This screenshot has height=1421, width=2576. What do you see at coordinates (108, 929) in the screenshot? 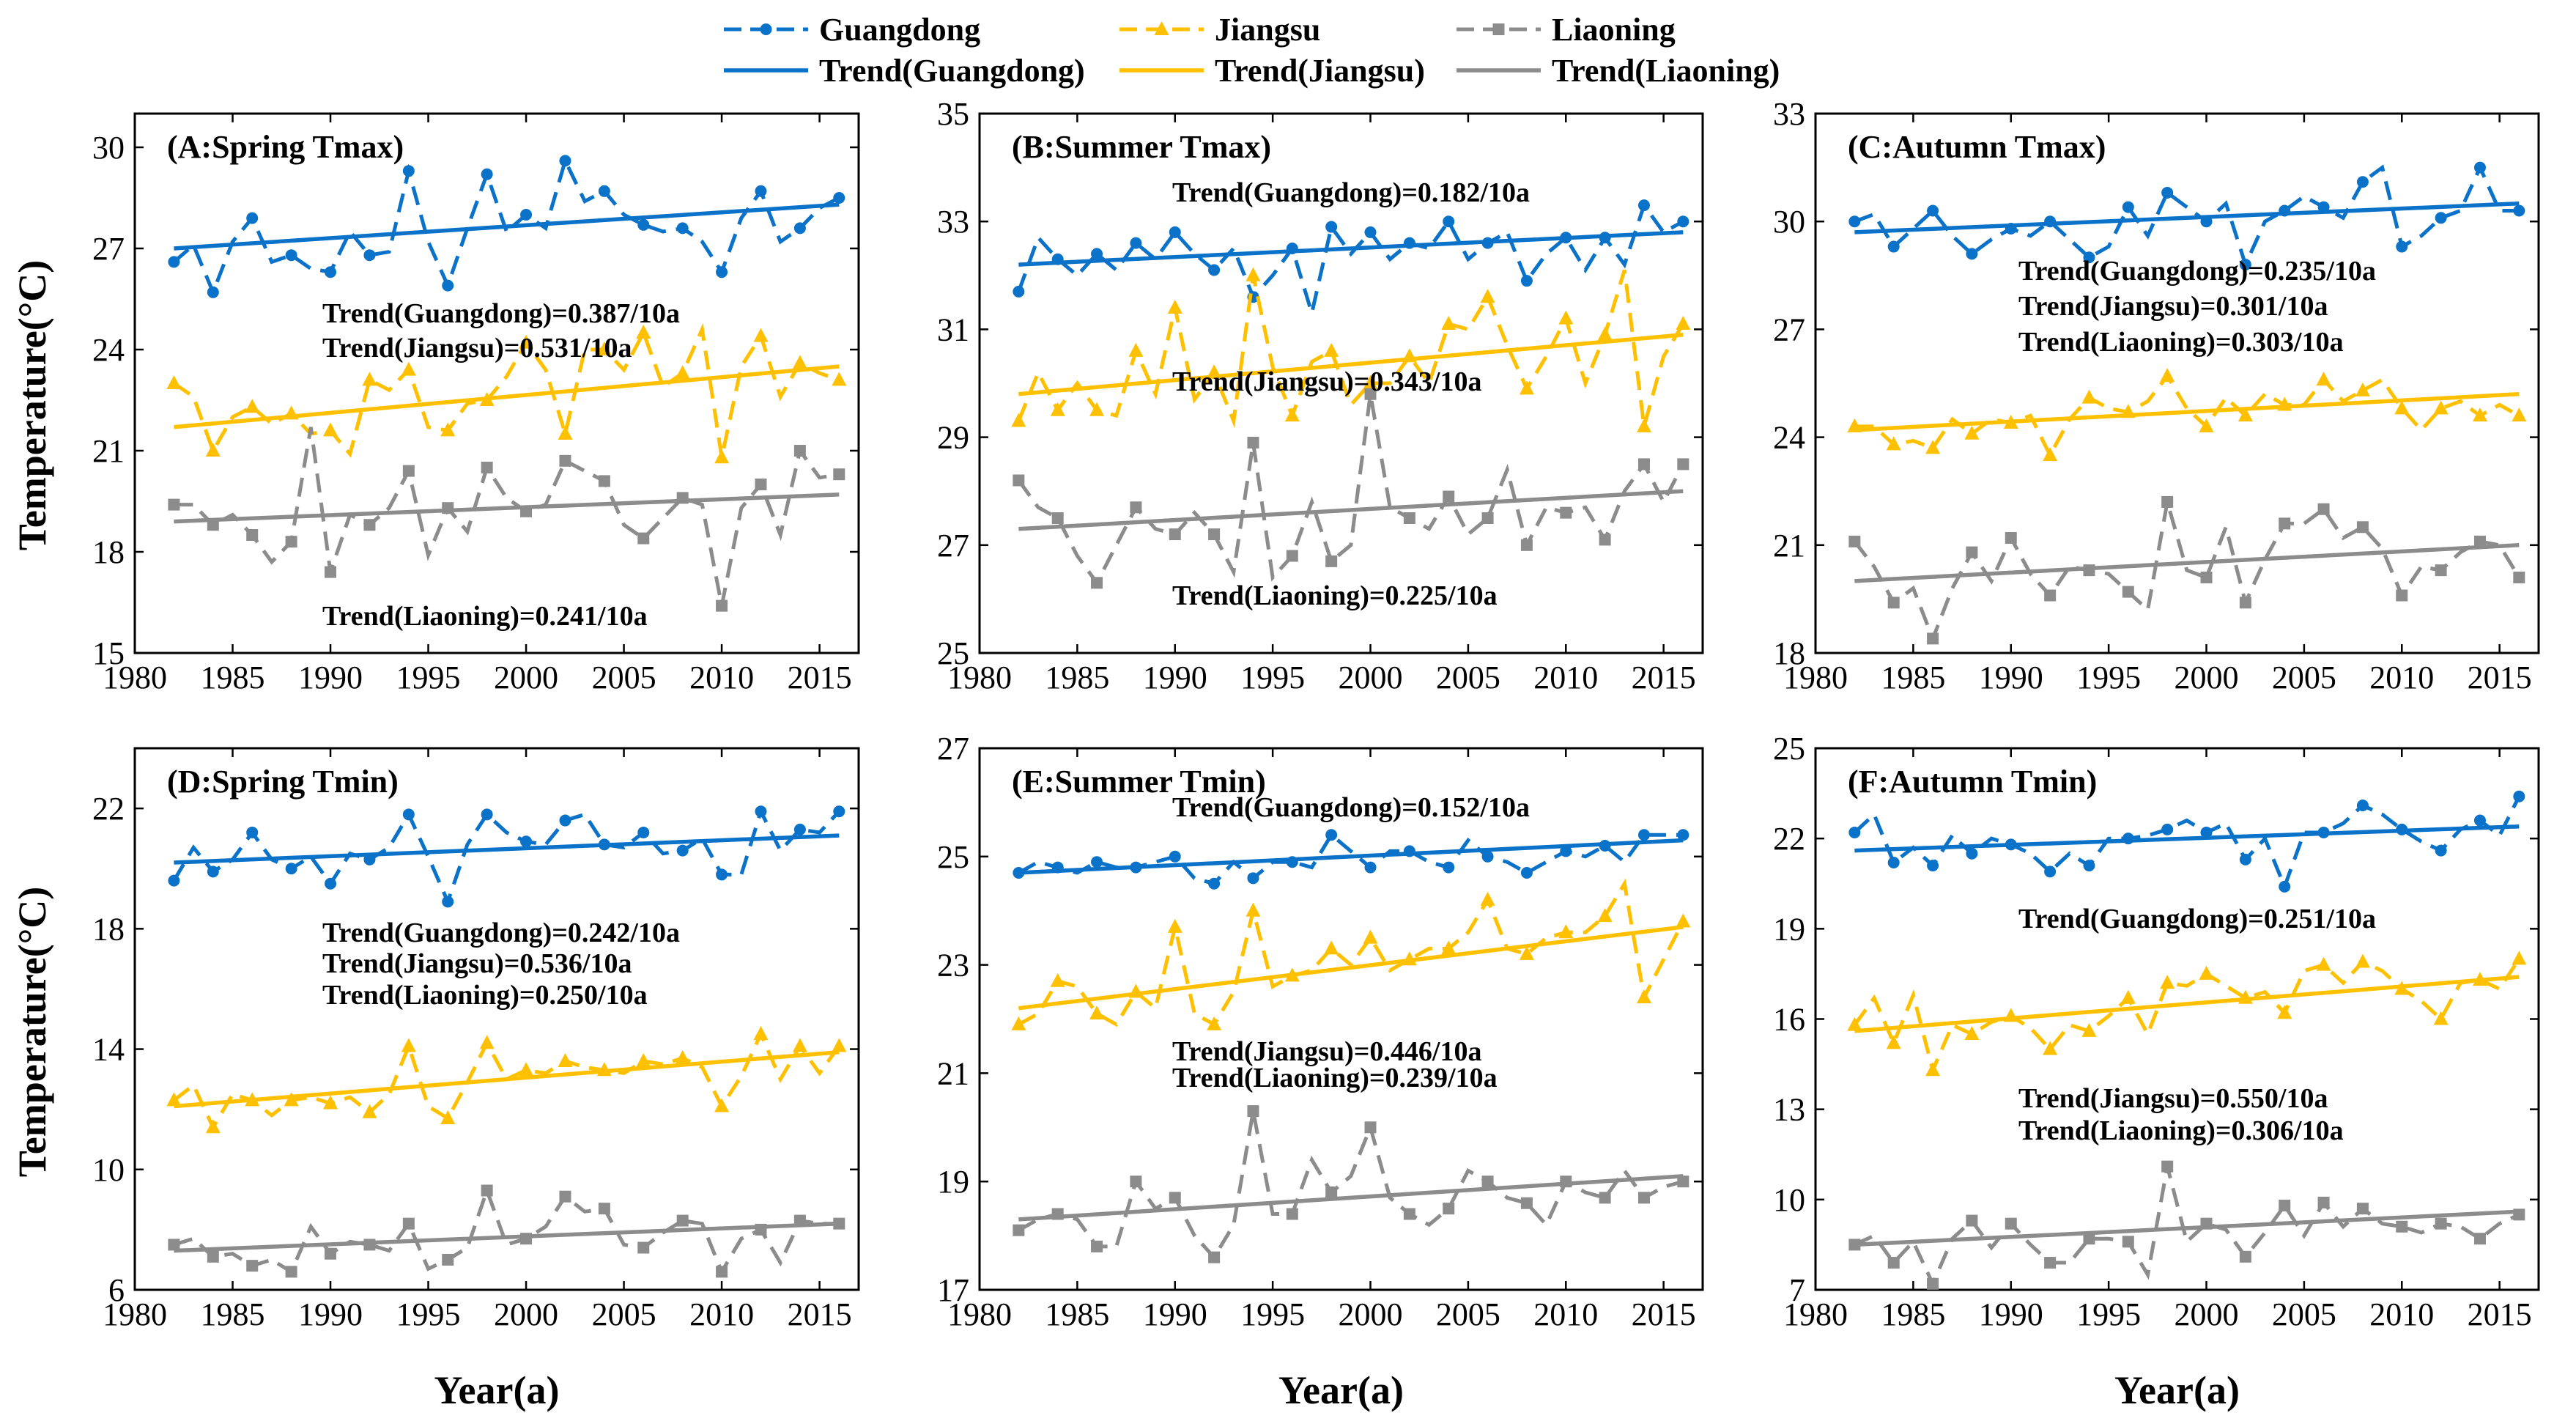
I see `y-tick-label: 18` at bounding box center [108, 929].